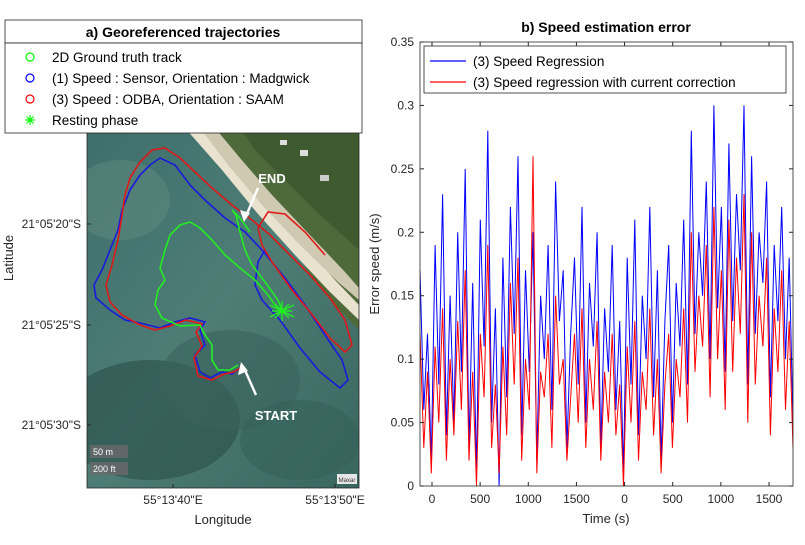 This screenshot has width=805, height=545. What do you see at coordinates (30, 57) in the screenshot?
I see `legend-marker-ground-truth` at bounding box center [30, 57].